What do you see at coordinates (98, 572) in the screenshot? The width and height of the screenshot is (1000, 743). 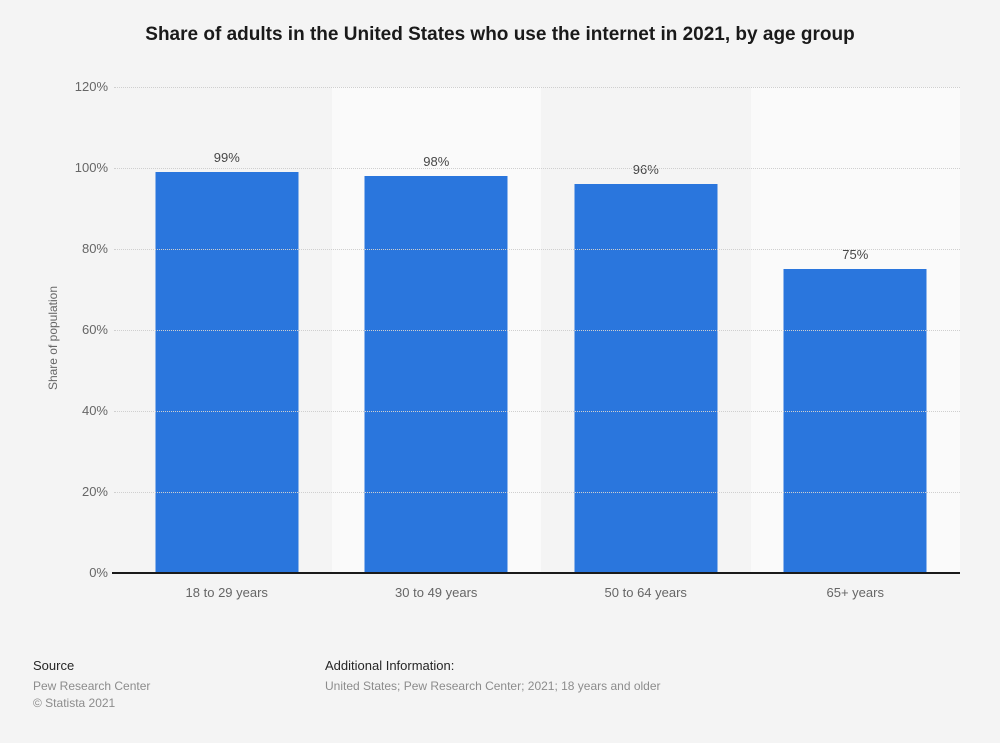 I see `y-axis-tick-label: 0%` at bounding box center [98, 572].